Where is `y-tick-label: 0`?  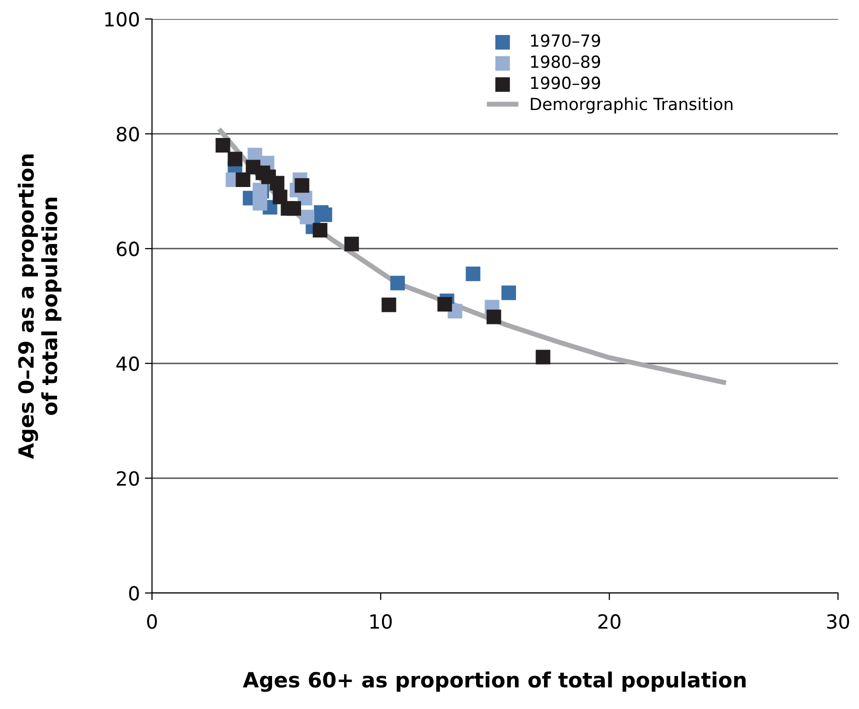 y-tick-label: 0 is located at coordinates (134, 593).